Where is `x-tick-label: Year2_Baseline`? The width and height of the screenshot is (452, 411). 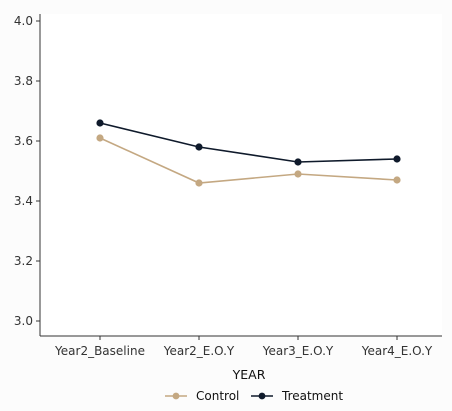 x-tick-label: Year2_Baseline is located at coordinates (99, 351).